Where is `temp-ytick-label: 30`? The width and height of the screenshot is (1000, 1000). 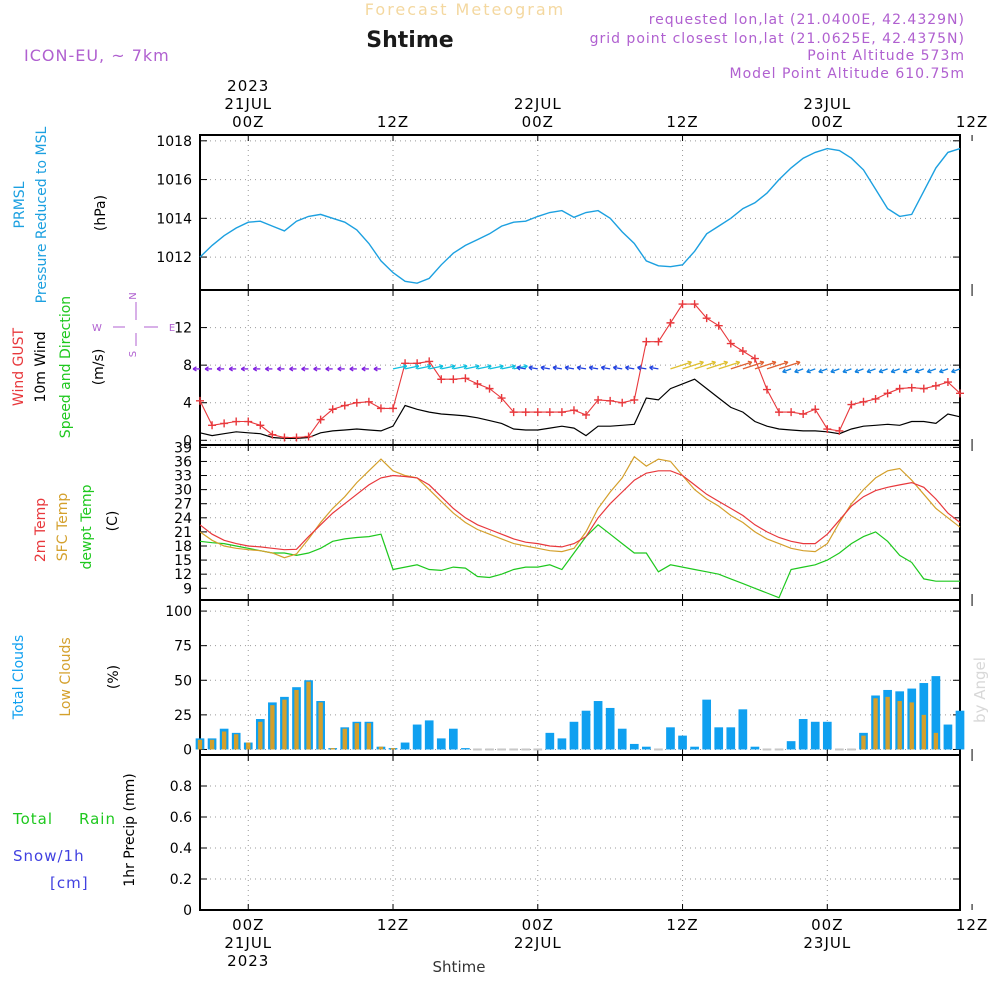 temp-ytick-label: 30 is located at coordinates (183, 491).